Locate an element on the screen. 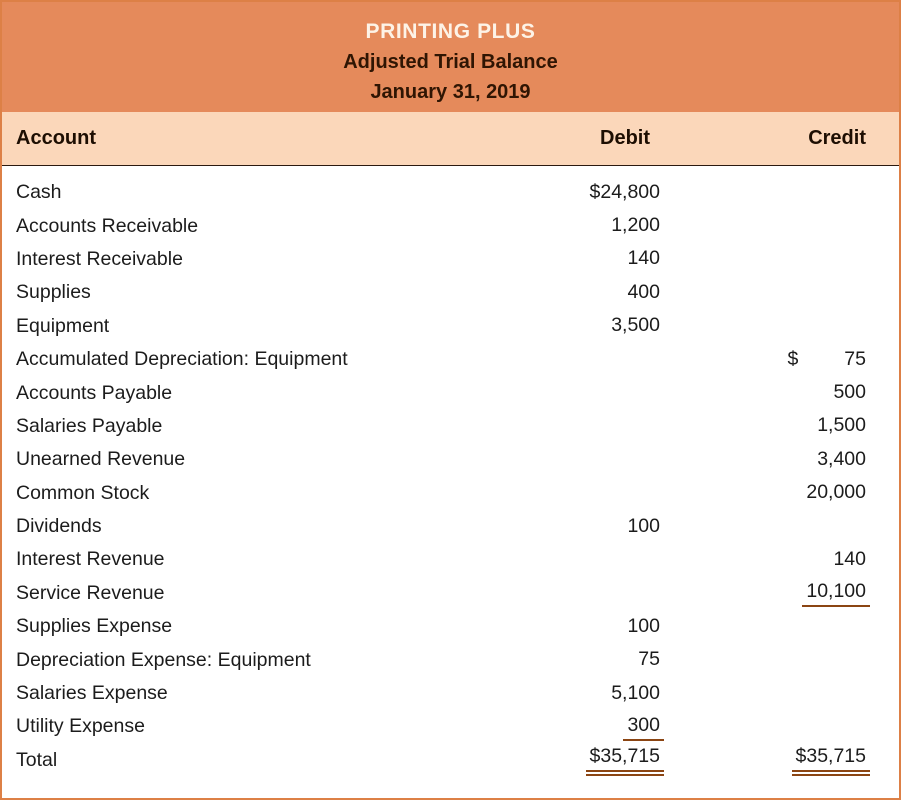 This screenshot has width=901, height=811. table-row: Utility Expense 300 is located at coordinates (450, 726).